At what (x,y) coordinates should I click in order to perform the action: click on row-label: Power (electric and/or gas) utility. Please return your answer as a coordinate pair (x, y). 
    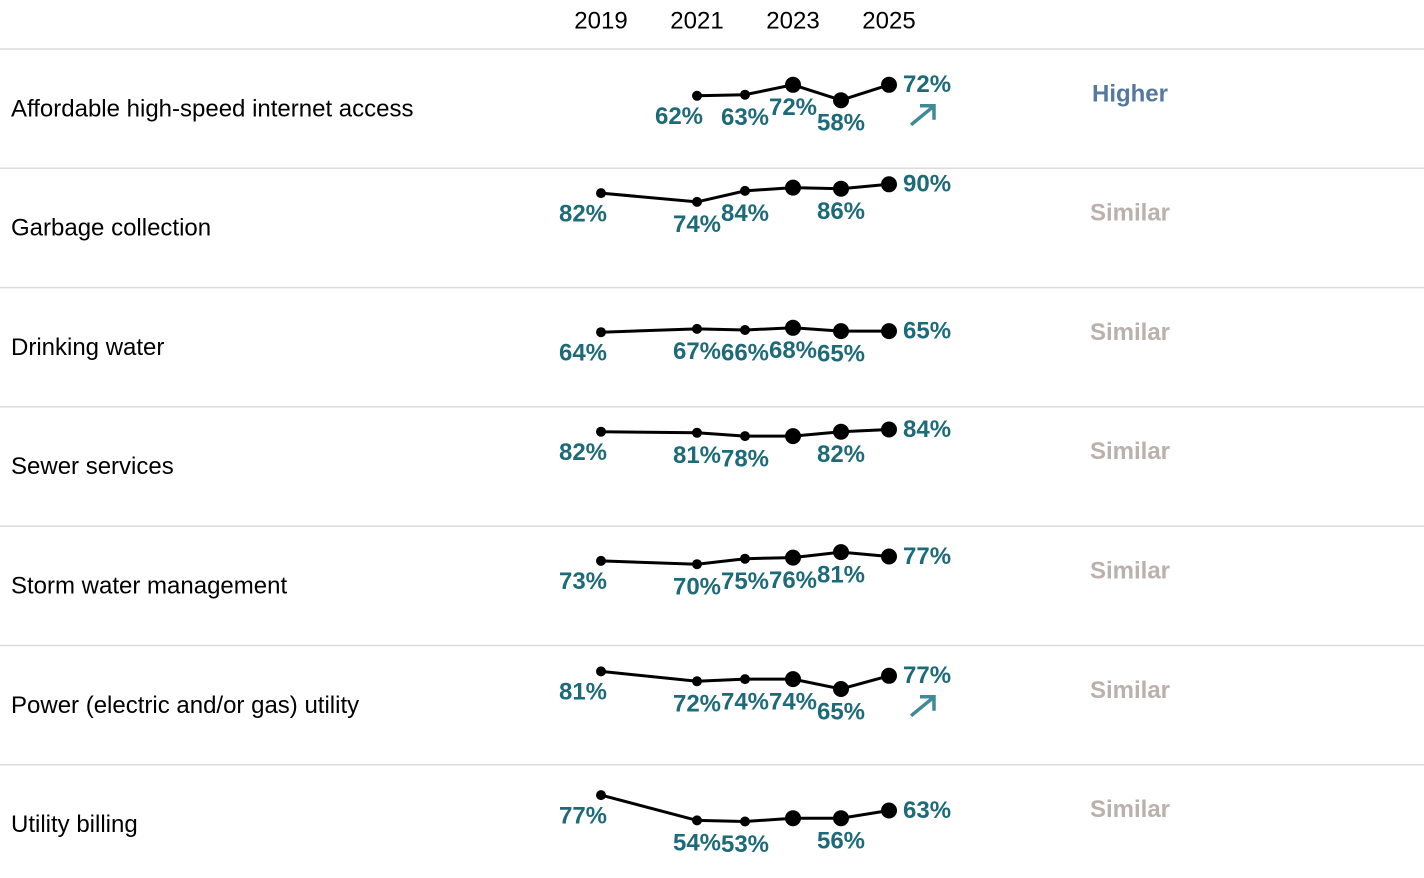
    Looking at the image, I should click on (185, 705).